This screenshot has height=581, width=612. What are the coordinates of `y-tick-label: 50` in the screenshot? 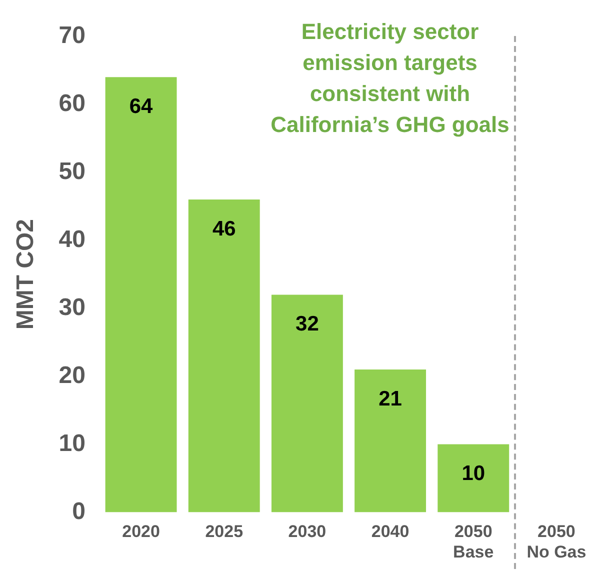 It's located at (72, 171).